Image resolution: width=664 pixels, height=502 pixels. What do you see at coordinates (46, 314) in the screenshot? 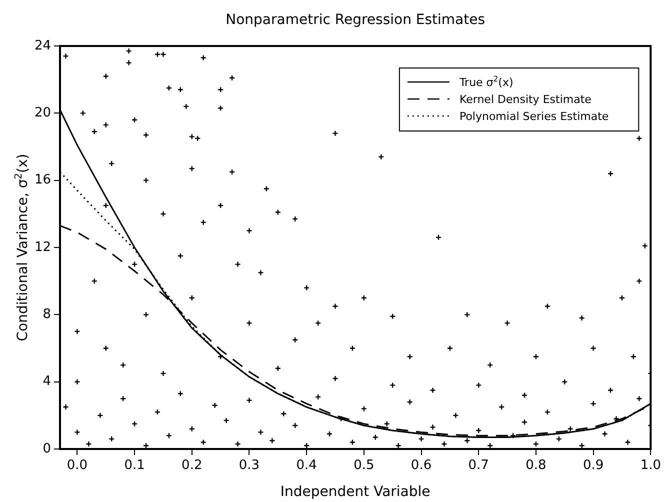
I see `y-tick-label: 8` at bounding box center [46, 314].